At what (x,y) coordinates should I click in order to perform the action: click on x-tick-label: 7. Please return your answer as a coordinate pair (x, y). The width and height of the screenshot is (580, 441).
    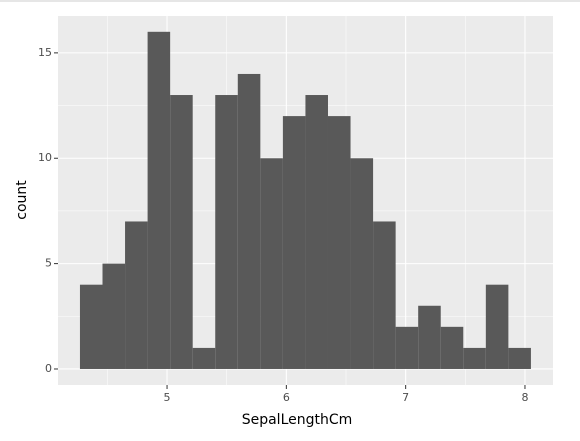
    Looking at the image, I should click on (405, 397).